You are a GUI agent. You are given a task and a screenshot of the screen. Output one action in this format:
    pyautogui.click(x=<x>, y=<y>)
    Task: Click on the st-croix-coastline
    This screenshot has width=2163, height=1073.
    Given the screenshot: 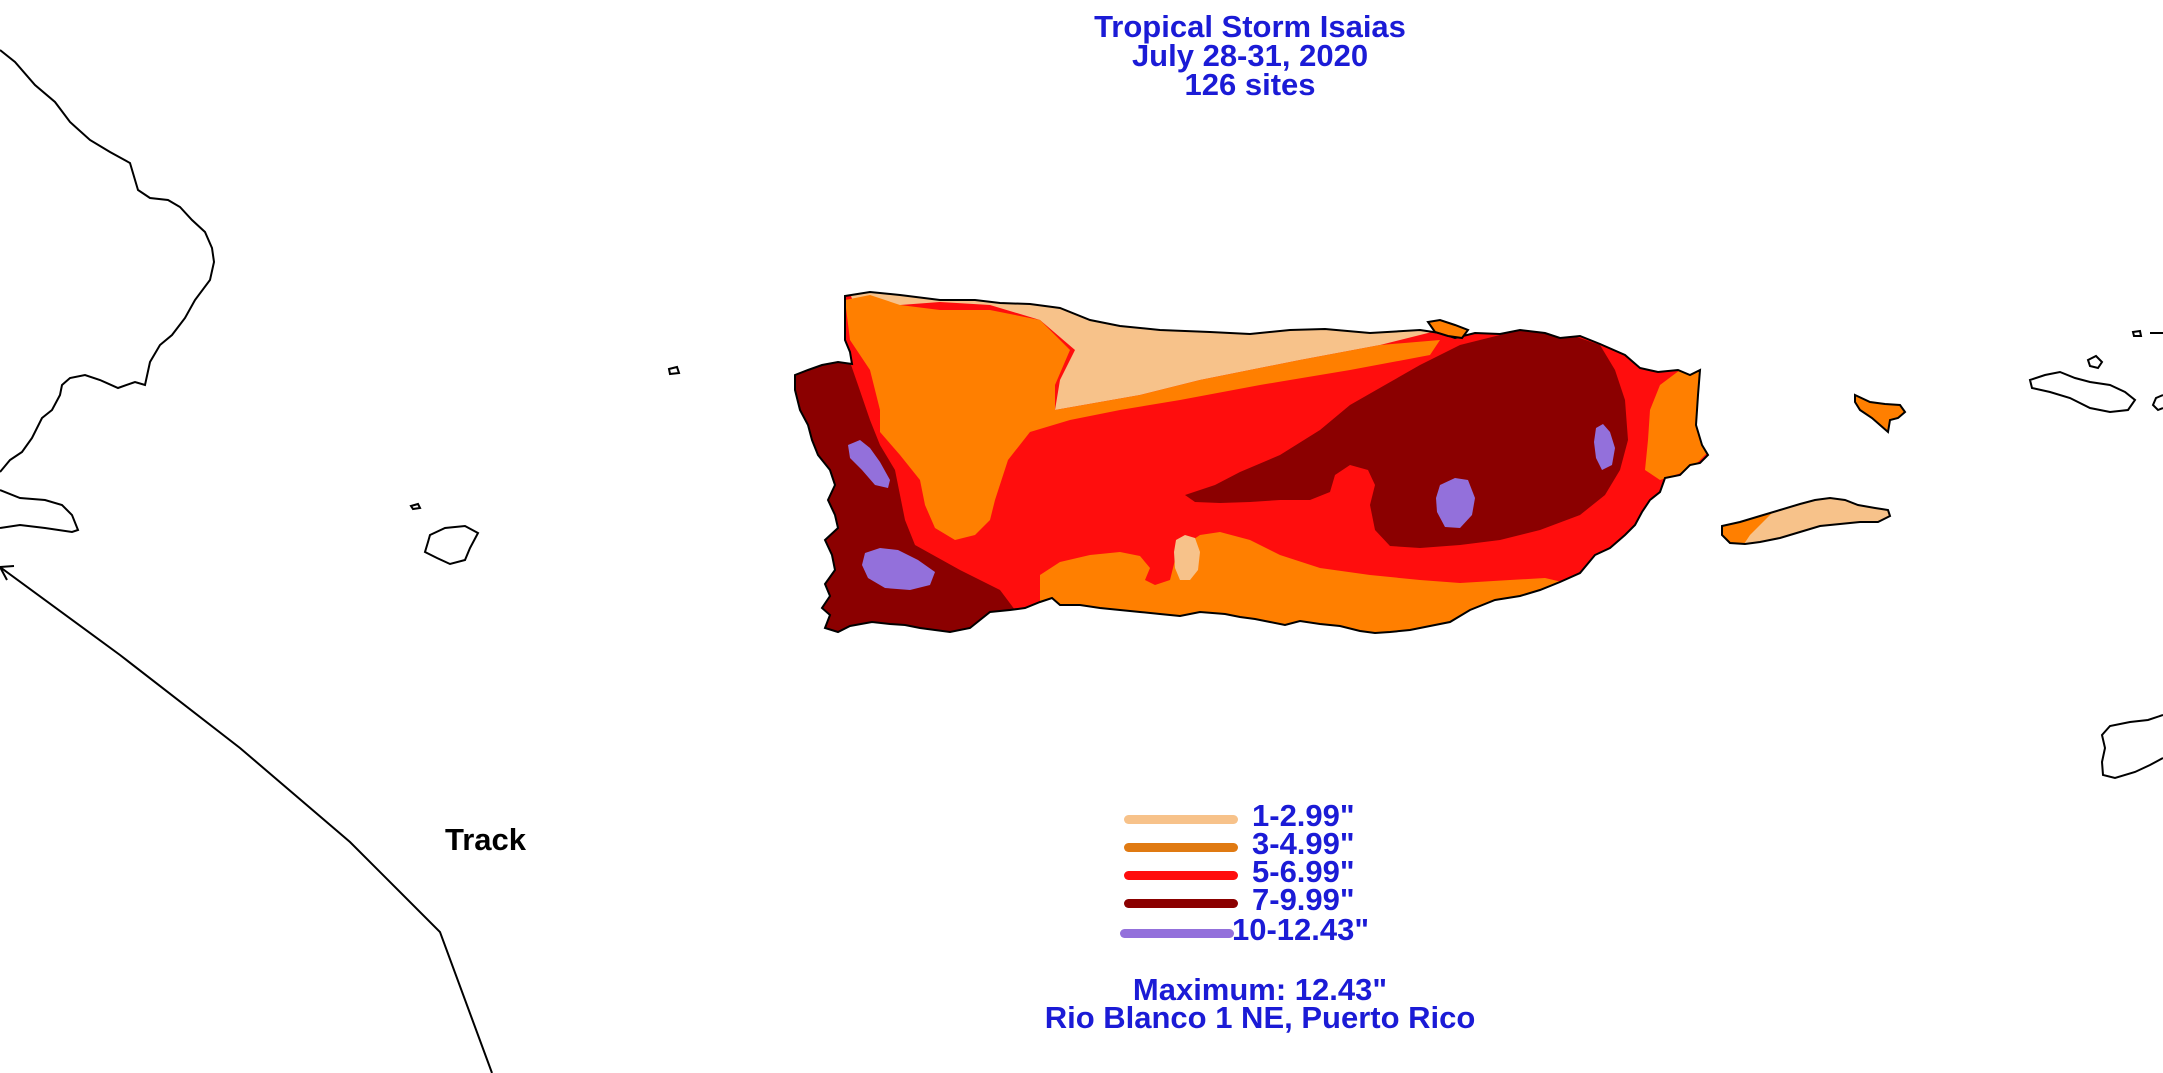 What is the action you would take?
    pyautogui.click(x=2131, y=747)
    